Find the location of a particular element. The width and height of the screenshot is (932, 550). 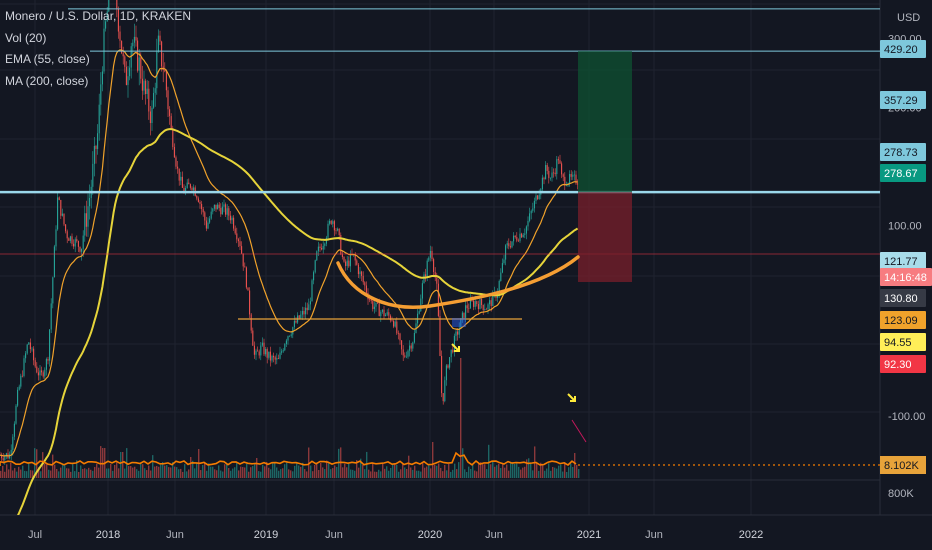

time-axis: Jul 2018 Jun 2019 Jun 2020 Jun 2021 Jun 2022 is located at coordinates (395, 535).